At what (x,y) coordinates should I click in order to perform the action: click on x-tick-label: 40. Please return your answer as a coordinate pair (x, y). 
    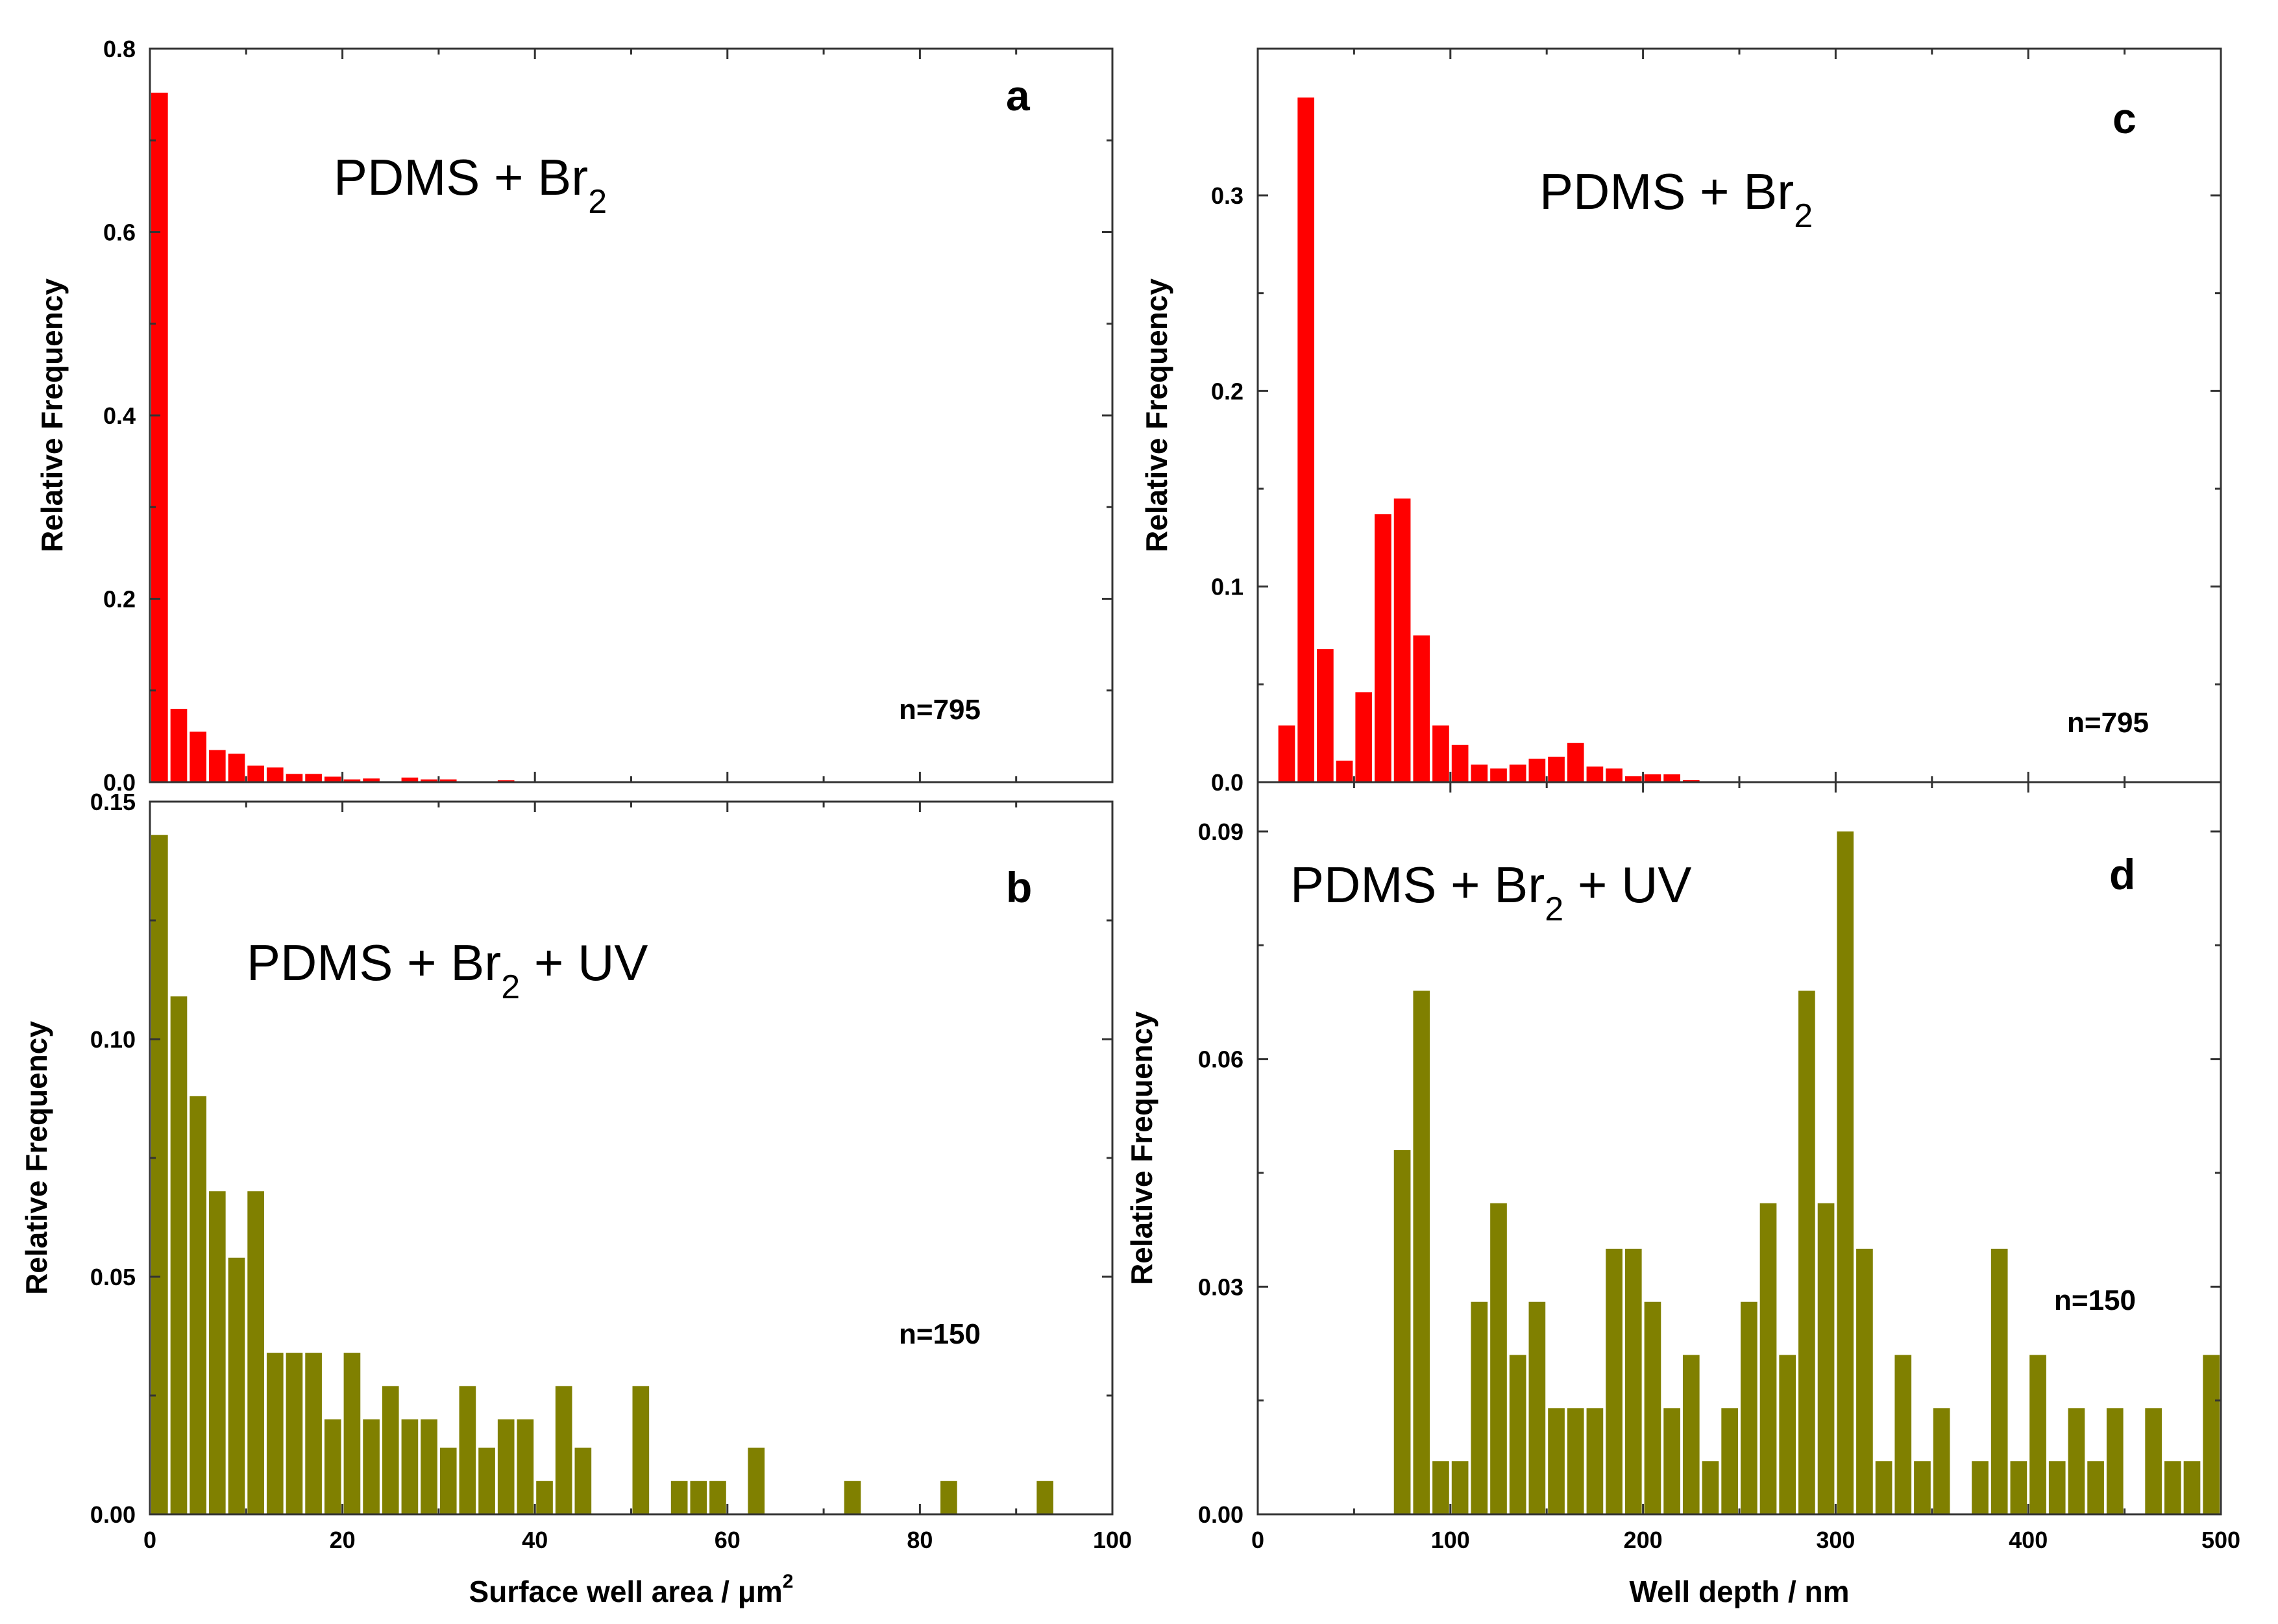
    Looking at the image, I should click on (535, 1540).